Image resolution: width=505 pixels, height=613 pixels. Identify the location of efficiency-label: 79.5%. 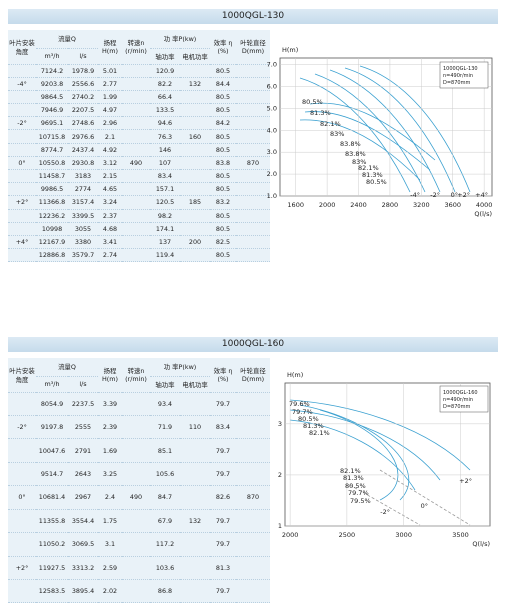
(360, 501).